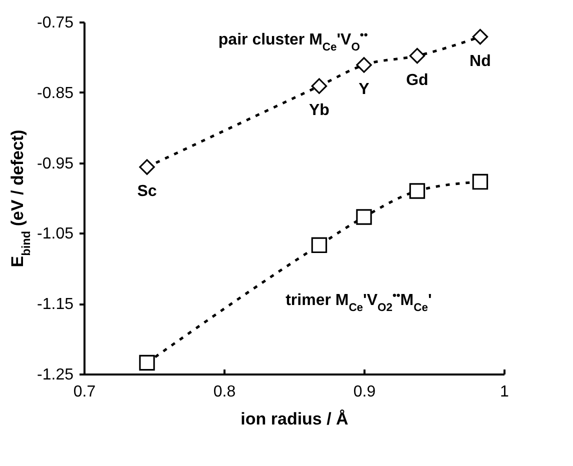 The height and width of the screenshot is (466, 573). What do you see at coordinates (84, 392) in the screenshot?
I see `x-tick-label: 0.7` at bounding box center [84, 392].